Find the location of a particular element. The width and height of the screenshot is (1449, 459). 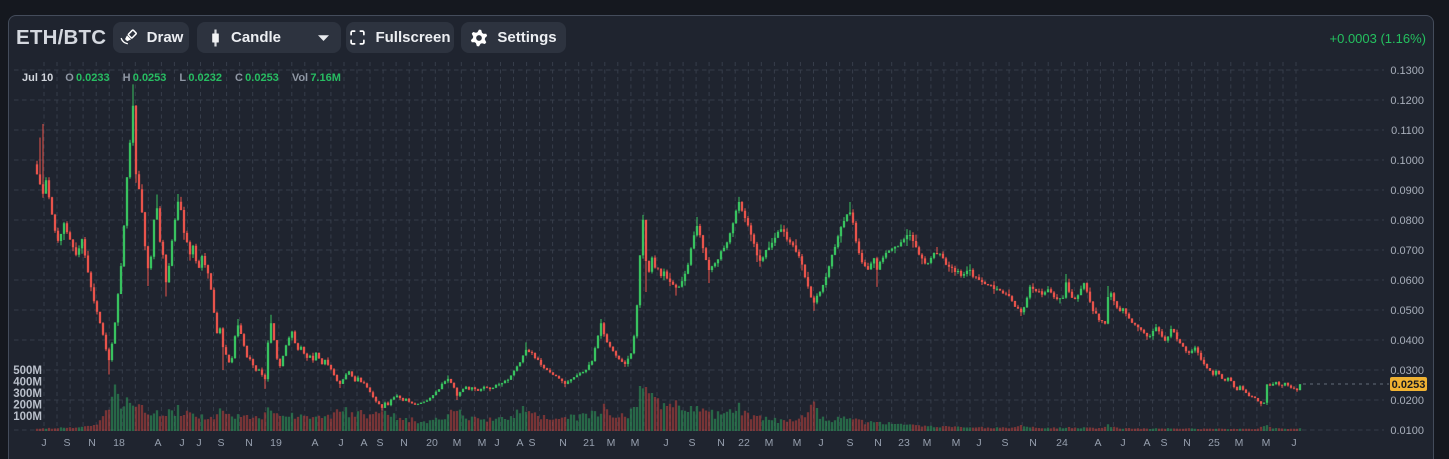

svg-text: 19 is located at coordinates (276, 443).